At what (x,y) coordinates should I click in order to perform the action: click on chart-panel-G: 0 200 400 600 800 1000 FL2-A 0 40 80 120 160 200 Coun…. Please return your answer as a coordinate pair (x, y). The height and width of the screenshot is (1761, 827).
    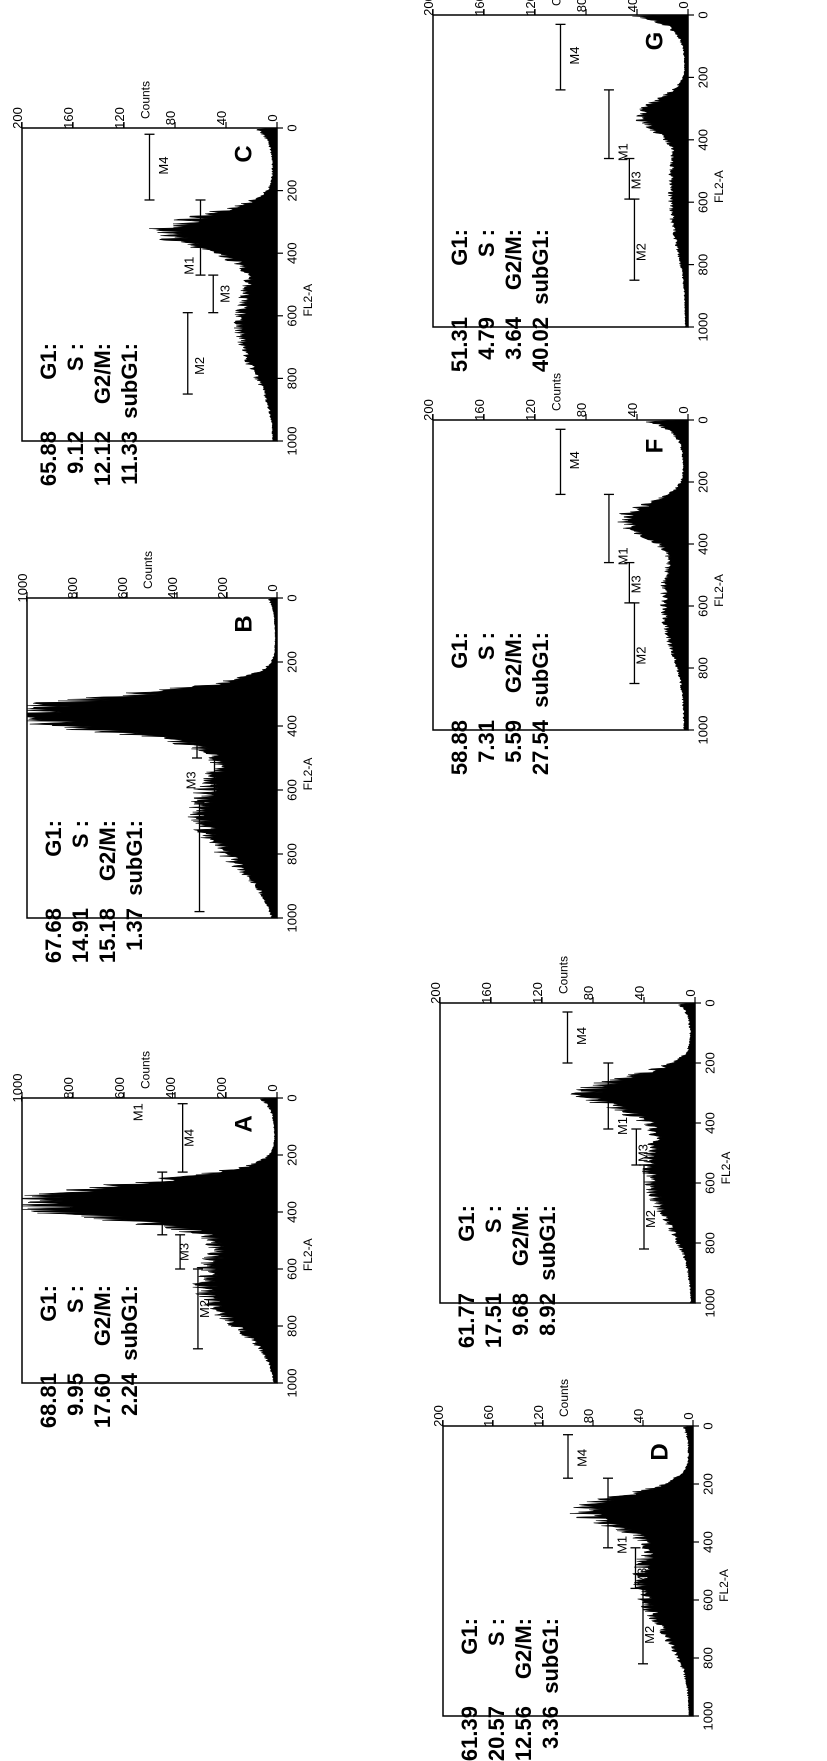
    Looking at the image, I should click on (573, 186).